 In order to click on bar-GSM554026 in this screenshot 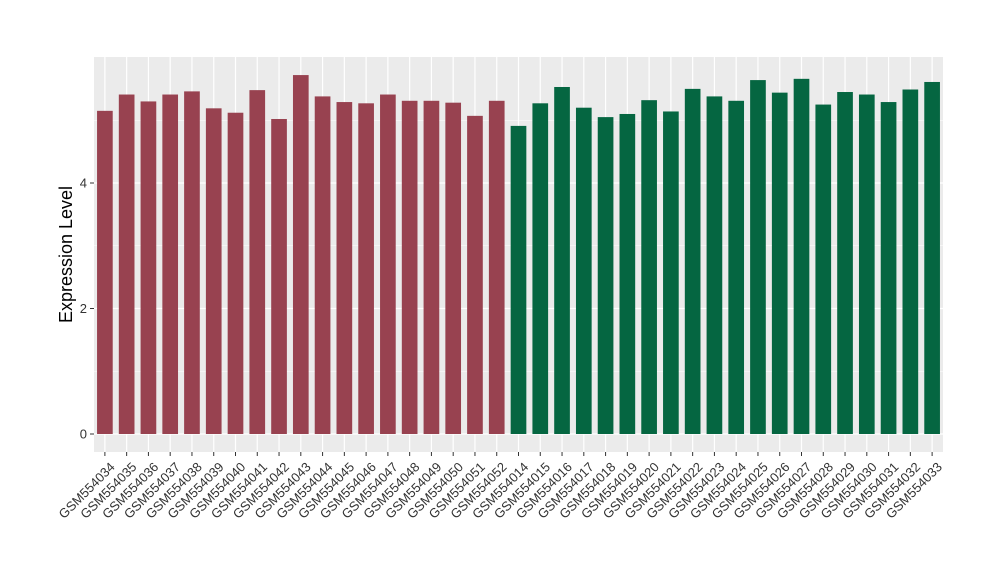, I will do `click(779, 263)`.